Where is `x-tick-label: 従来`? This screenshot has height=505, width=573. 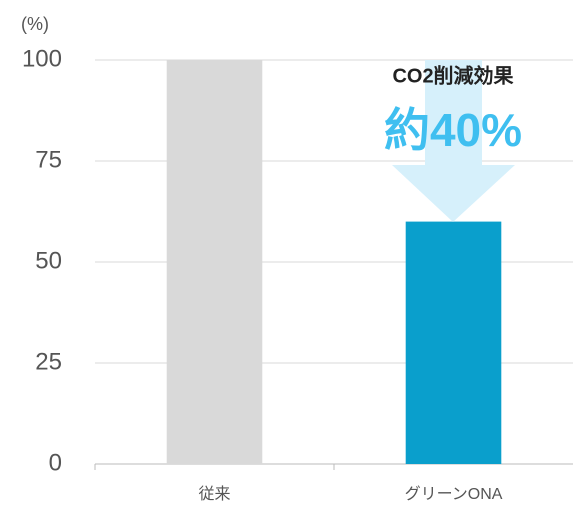
x-tick-label: 従来 is located at coordinates (214, 494).